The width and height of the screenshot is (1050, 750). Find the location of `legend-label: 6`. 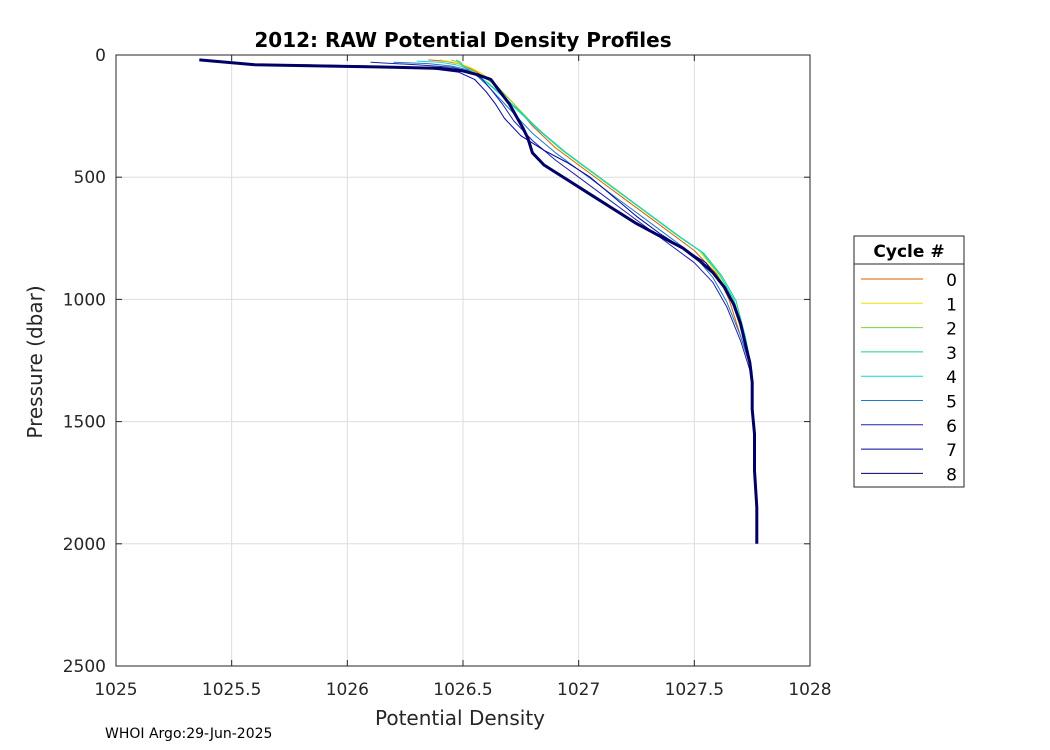

legend-label: 6 is located at coordinates (951, 427).